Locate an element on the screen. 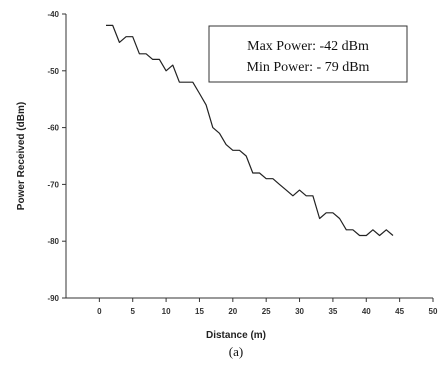 The image size is (443, 370). x-axis-label: Distance (m) is located at coordinates (236, 335).